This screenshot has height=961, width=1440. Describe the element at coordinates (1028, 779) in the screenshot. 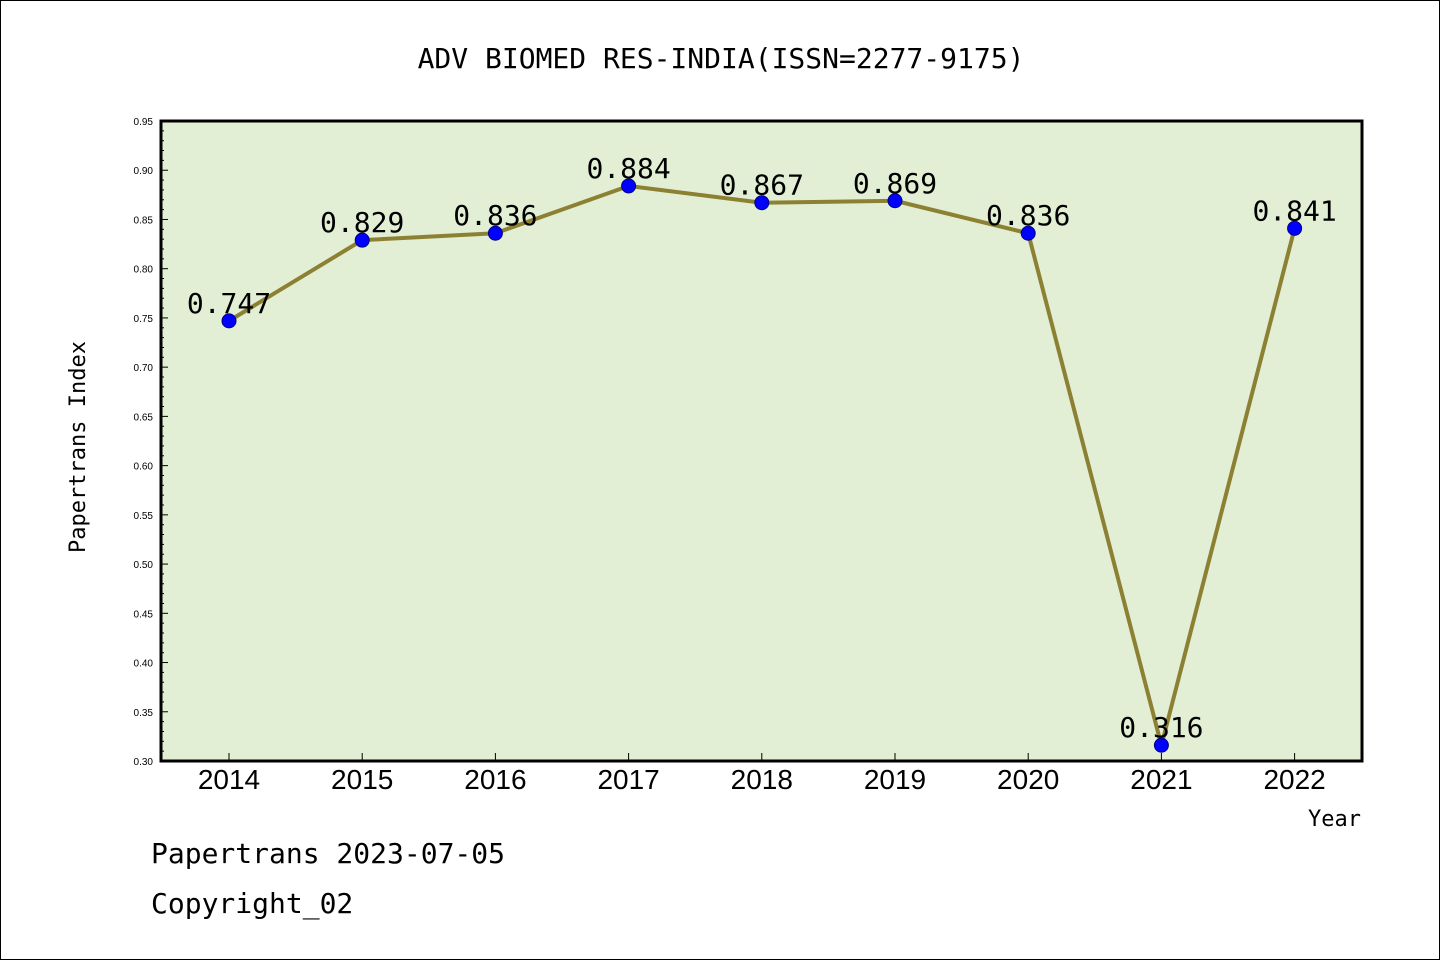

I see `x-tick-label: 2020` at that location.